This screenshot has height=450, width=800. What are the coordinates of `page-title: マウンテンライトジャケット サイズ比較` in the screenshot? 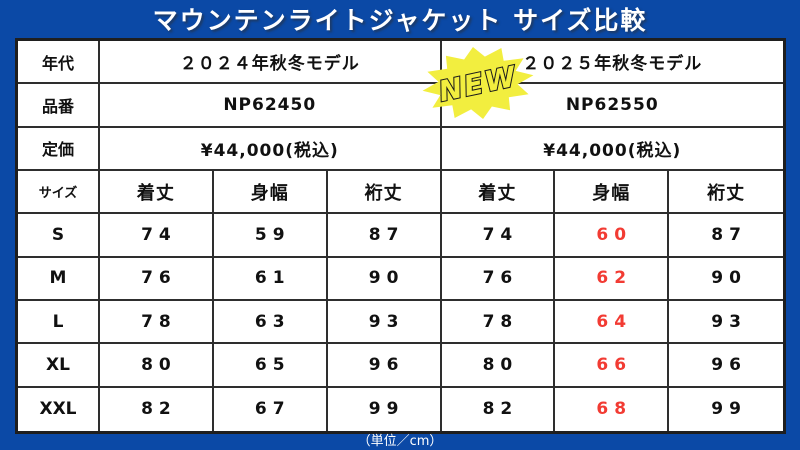 It's located at (400, 20).